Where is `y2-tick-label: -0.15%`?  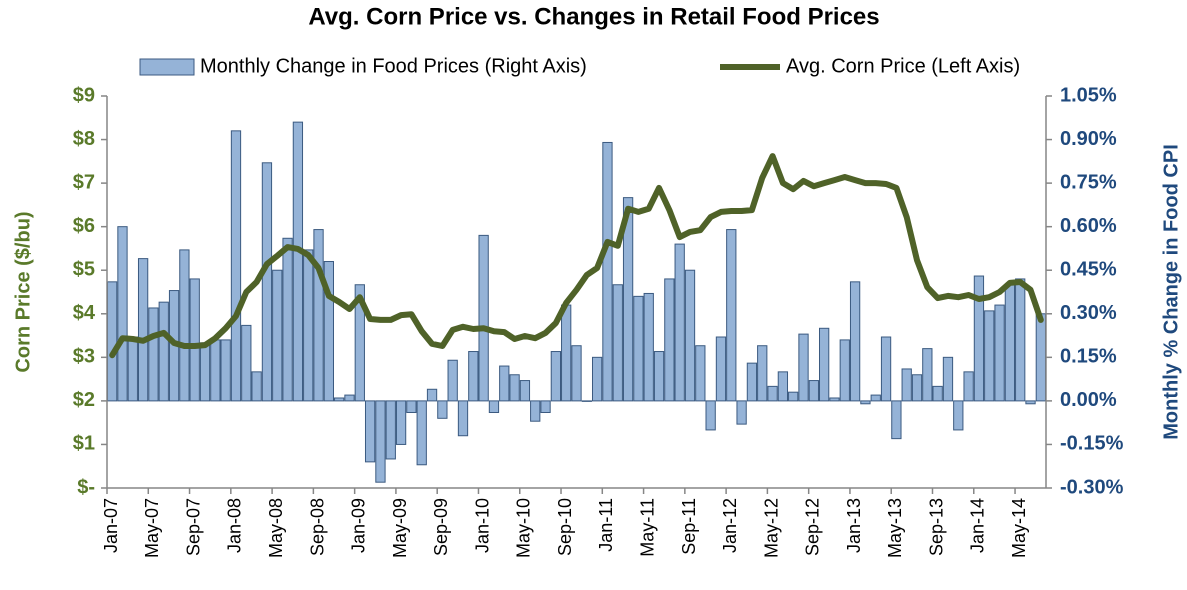 y2-tick-label: -0.15% is located at coordinates (1092, 444).